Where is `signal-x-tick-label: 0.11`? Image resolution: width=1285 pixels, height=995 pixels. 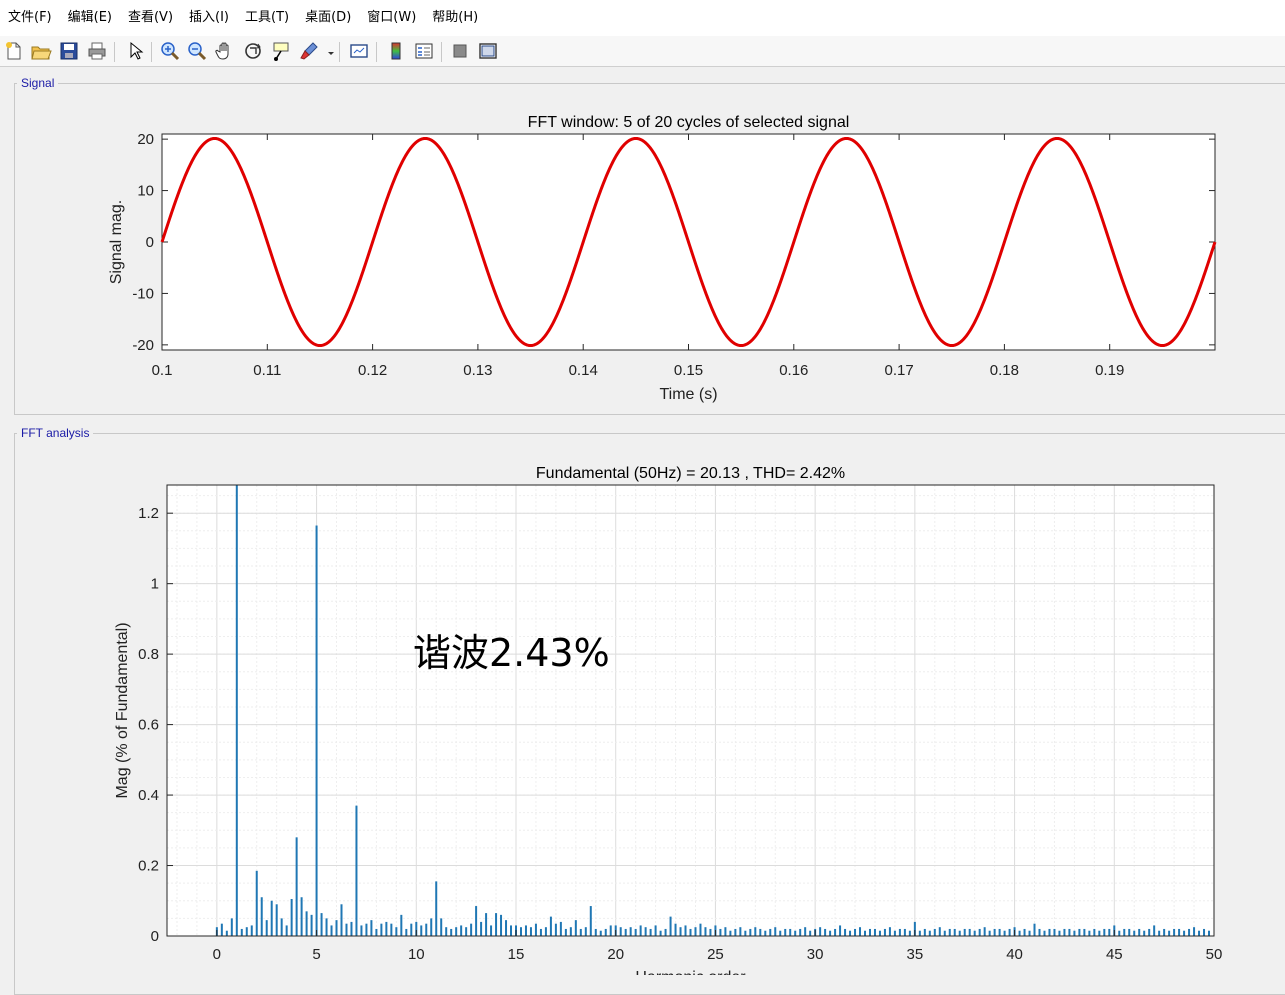
signal-x-tick-label: 0.11 is located at coordinates (267, 370).